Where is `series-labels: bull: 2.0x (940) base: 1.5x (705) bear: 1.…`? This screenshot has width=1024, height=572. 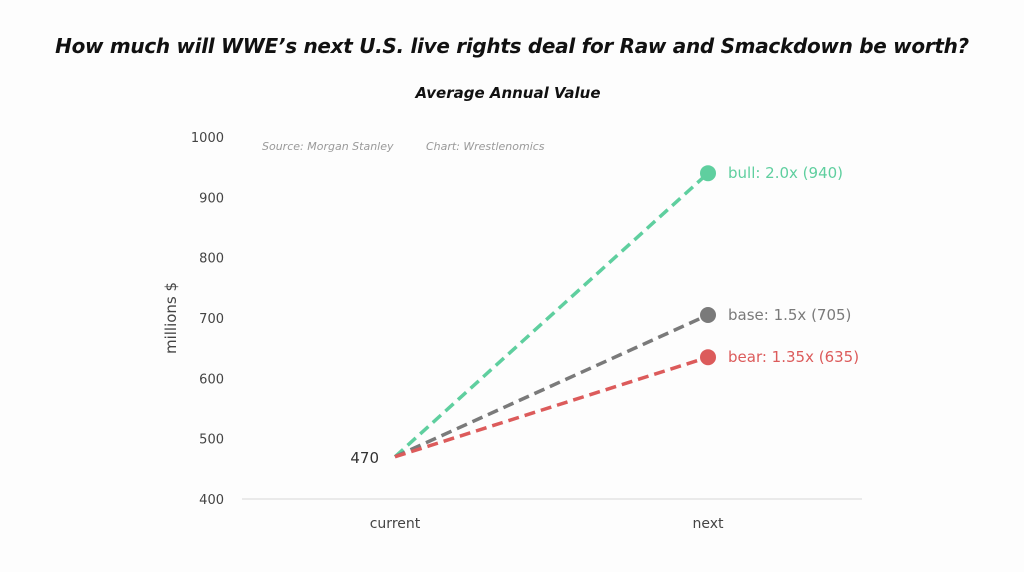
series-labels: bull: 2.0x (940) base: 1.5x (705) bear: 1.… is located at coordinates (793, 265).